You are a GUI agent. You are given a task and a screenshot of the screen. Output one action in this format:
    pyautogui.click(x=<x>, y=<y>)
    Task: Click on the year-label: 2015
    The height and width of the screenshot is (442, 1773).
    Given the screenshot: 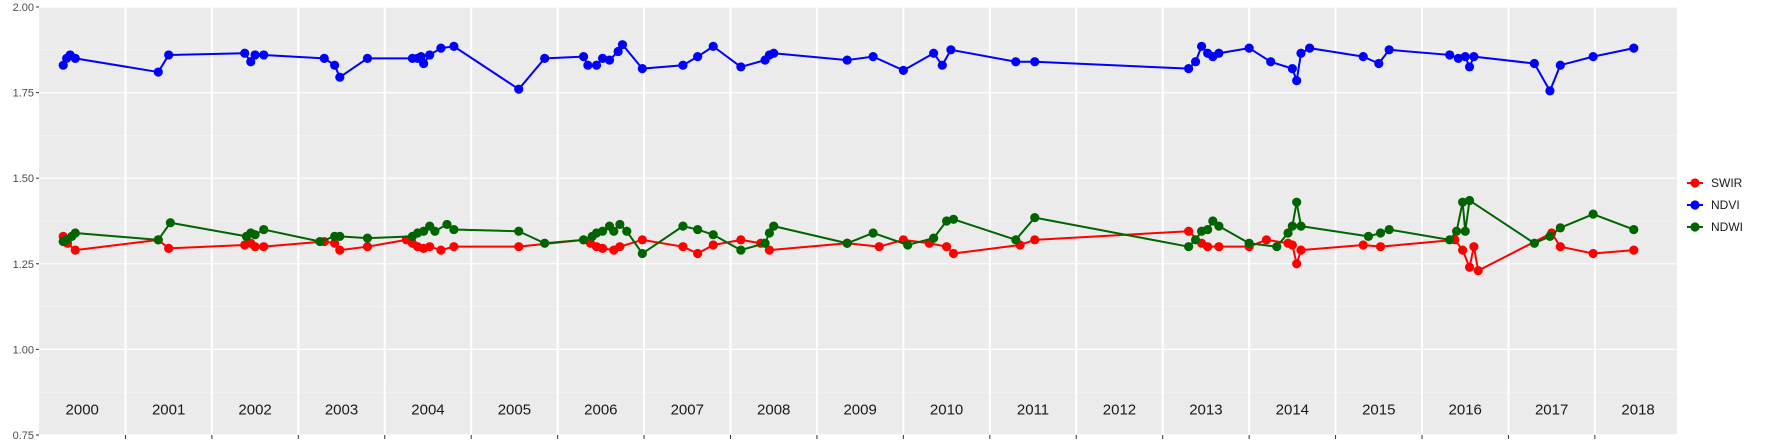 What is the action you would take?
    pyautogui.click(x=1378, y=409)
    